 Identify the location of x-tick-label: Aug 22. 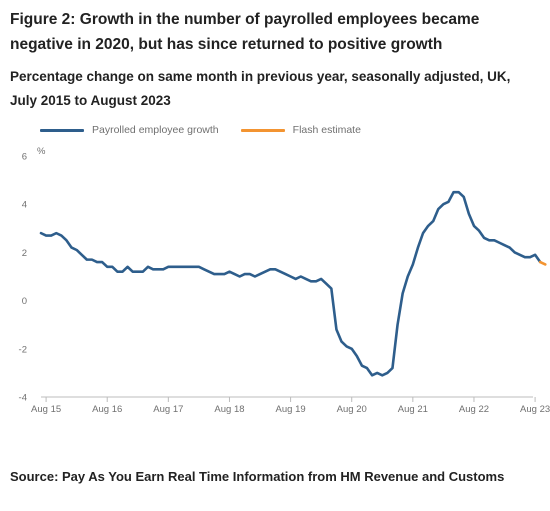
(474, 409).